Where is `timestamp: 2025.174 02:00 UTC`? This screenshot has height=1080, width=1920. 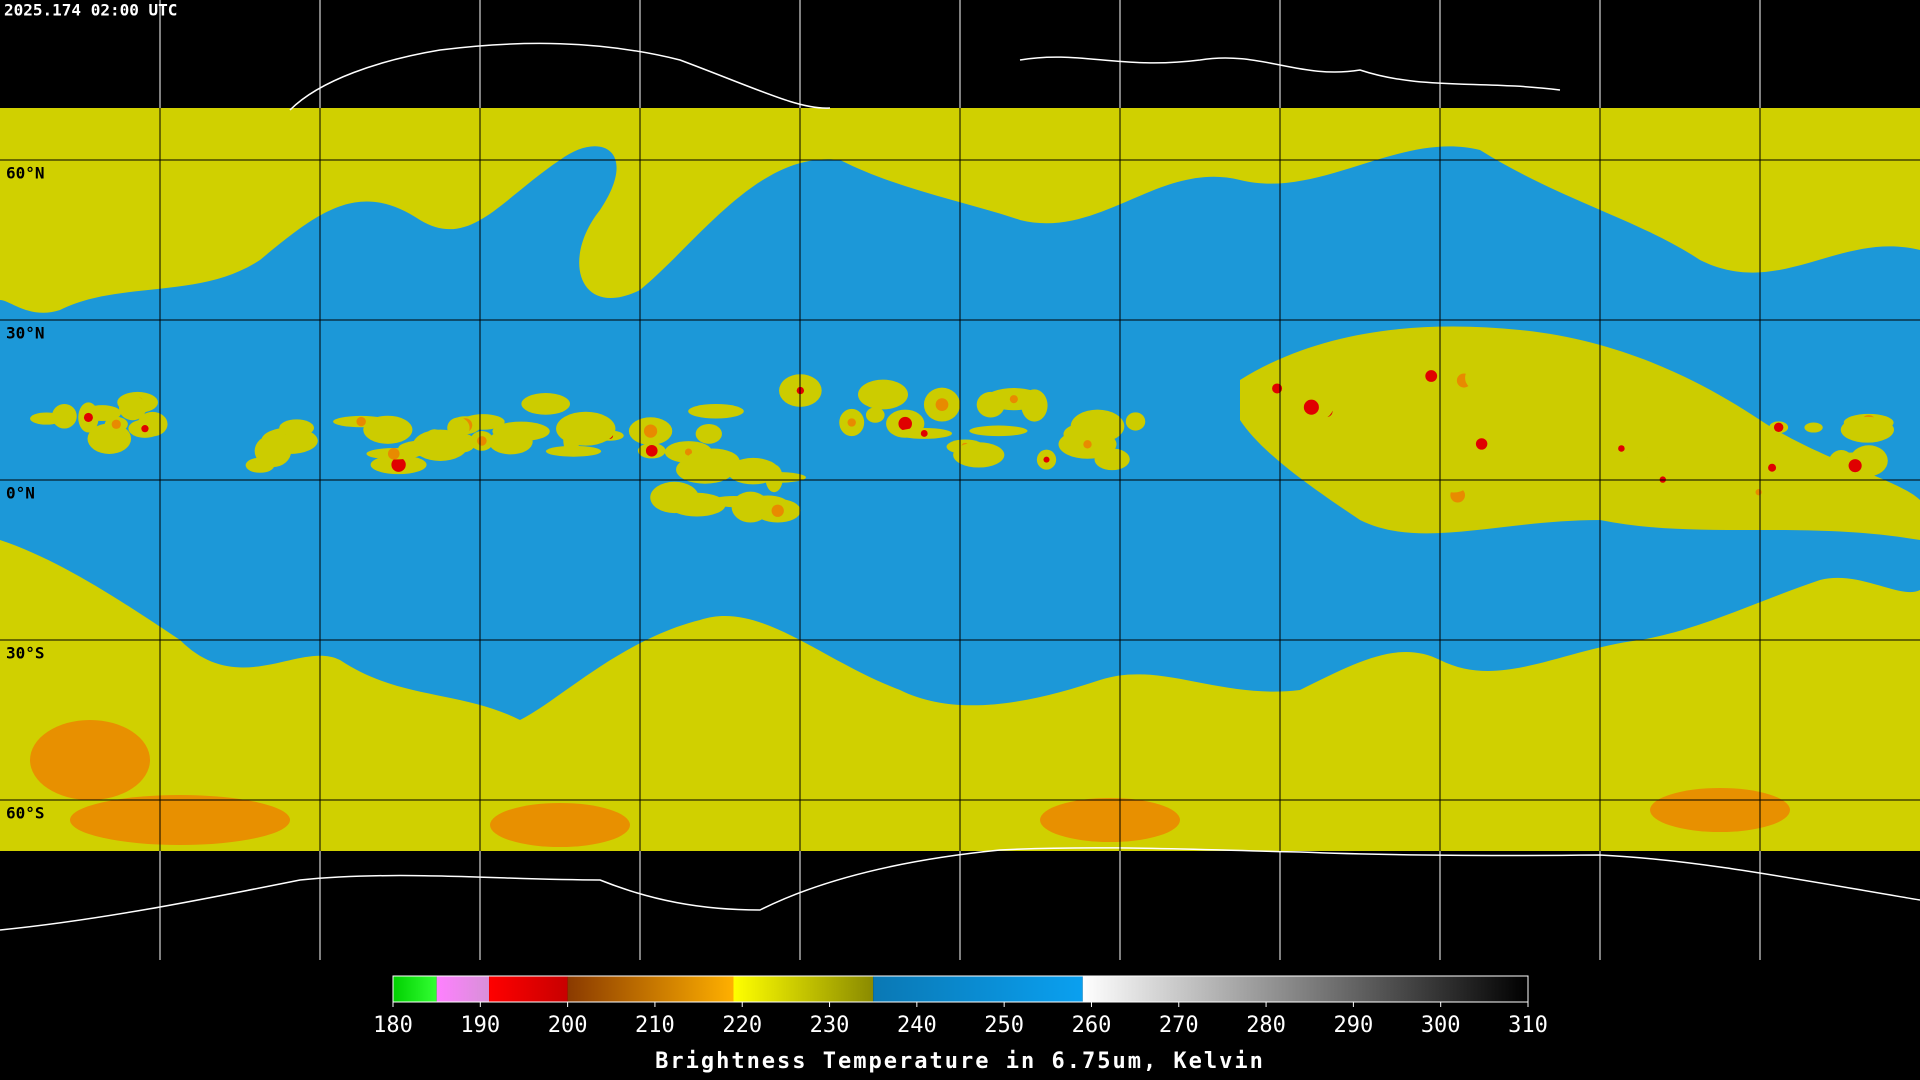 timestamp: 2025.174 02:00 UTC is located at coordinates (90, 10).